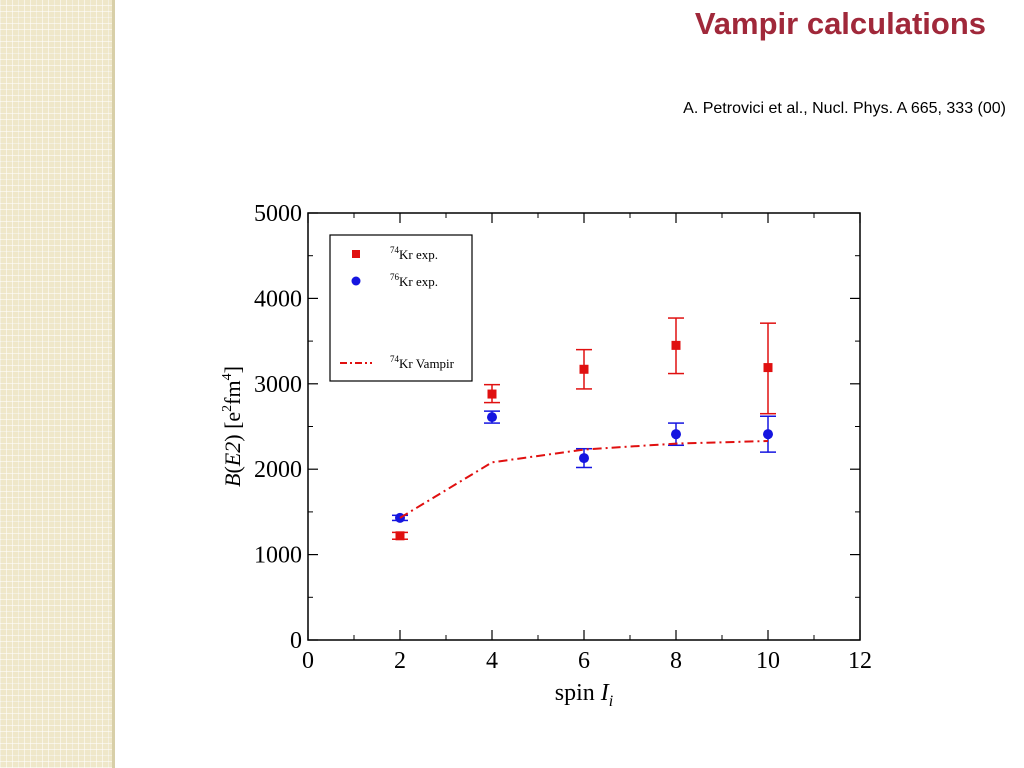 The width and height of the screenshot is (1024, 768). What do you see at coordinates (113, 384) in the screenshot?
I see `side-band-edge` at bounding box center [113, 384].